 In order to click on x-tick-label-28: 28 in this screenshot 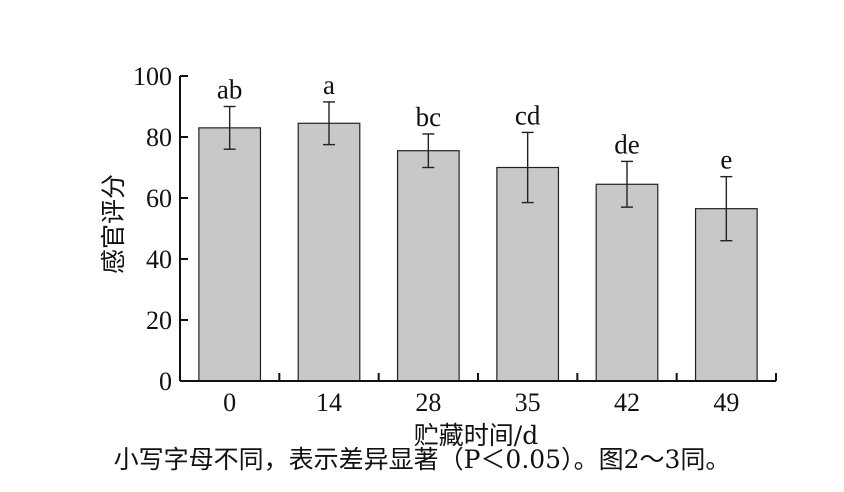, I will do `click(428, 402)`.